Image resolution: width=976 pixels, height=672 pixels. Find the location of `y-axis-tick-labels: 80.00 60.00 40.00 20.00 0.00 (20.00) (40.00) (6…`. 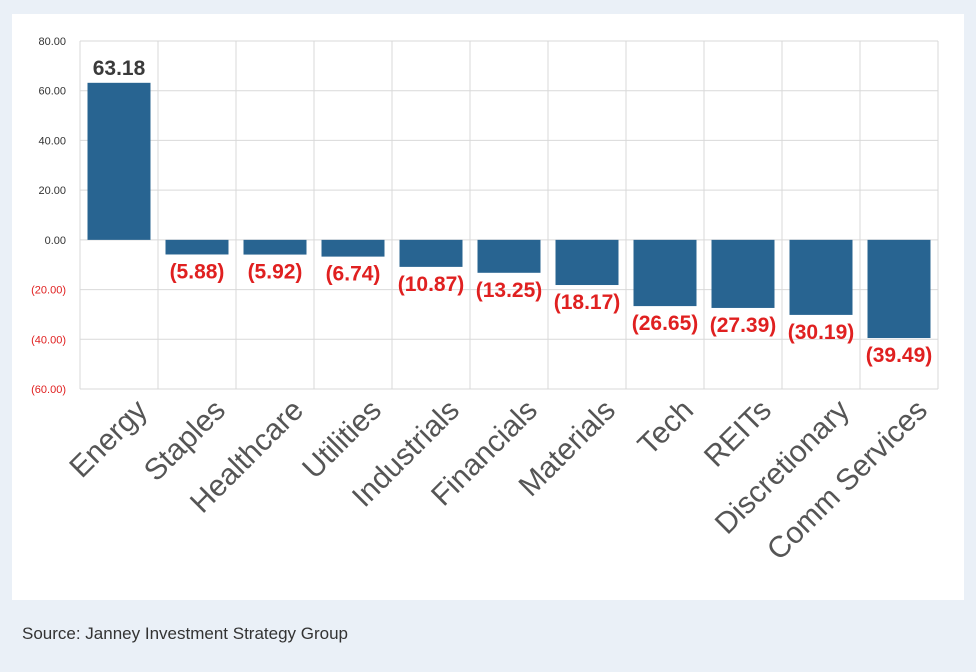

y-axis-tick-labels: 80.00 60.00 40.00 20.00 0.00 (20.00) (40.00) (6… is located at coordinates (48, 216).